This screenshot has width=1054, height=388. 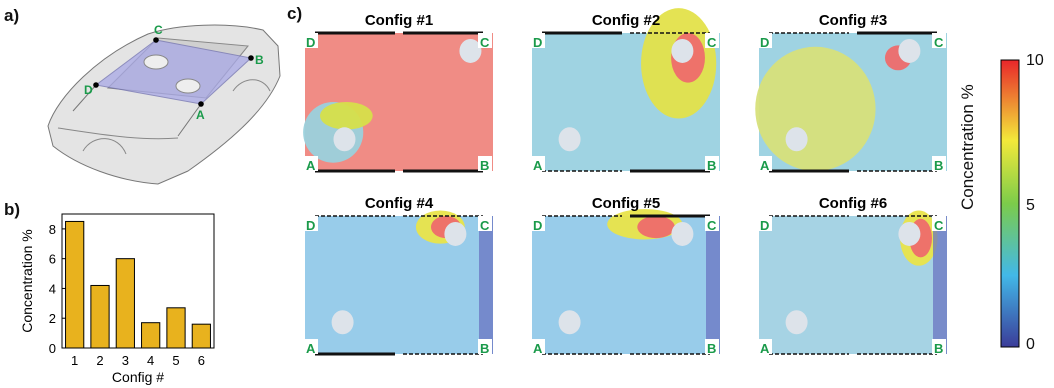 What do you see at coordinates (967, 147) in the screenshot?
I see `colorbar-title: Concentration %` at bounding box center [967, 147].